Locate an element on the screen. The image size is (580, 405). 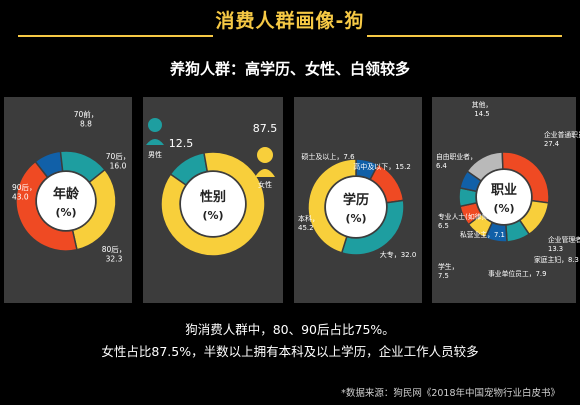
female-label: 女性 is located at coordinates (265, 184).